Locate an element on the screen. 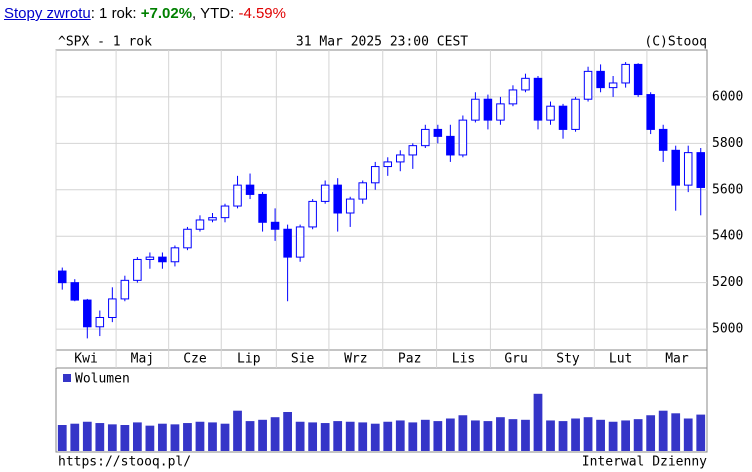  ytd-value: -4.59% is located at coordinates (262, 13).